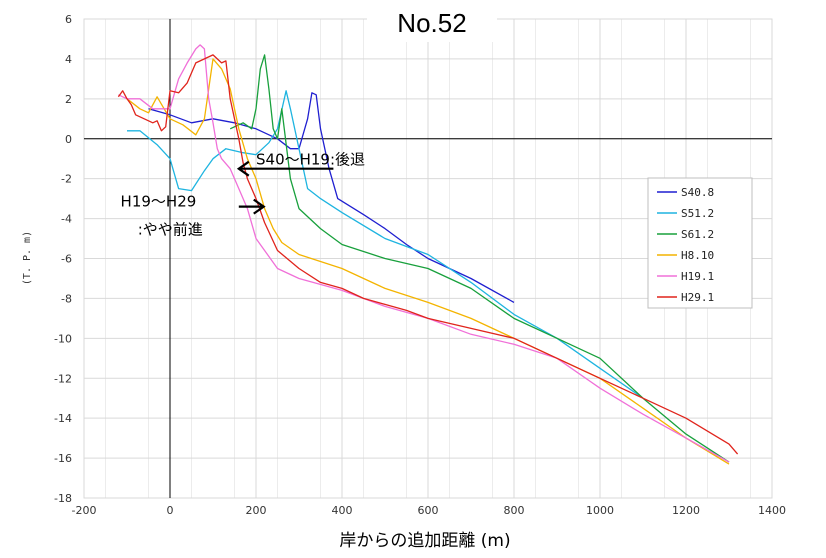  I want to click on legend: S40.8 S51.2 S61.2 H8.10 H19.1 H29.1, so click(700, 243).